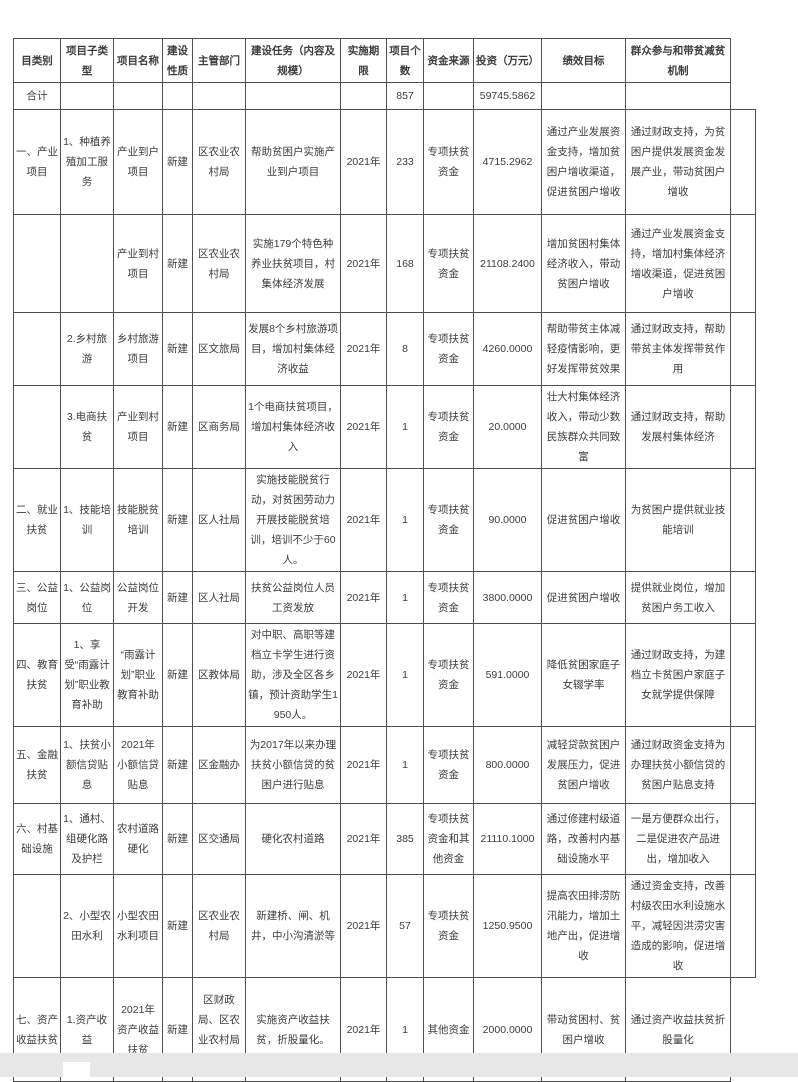 The height and width of the screenshot is (1082, 798). Describe the element at coordinates (678, 60) in the screenshot. I see `header-cell: 群众参与和带贫减贫机制` at that location.